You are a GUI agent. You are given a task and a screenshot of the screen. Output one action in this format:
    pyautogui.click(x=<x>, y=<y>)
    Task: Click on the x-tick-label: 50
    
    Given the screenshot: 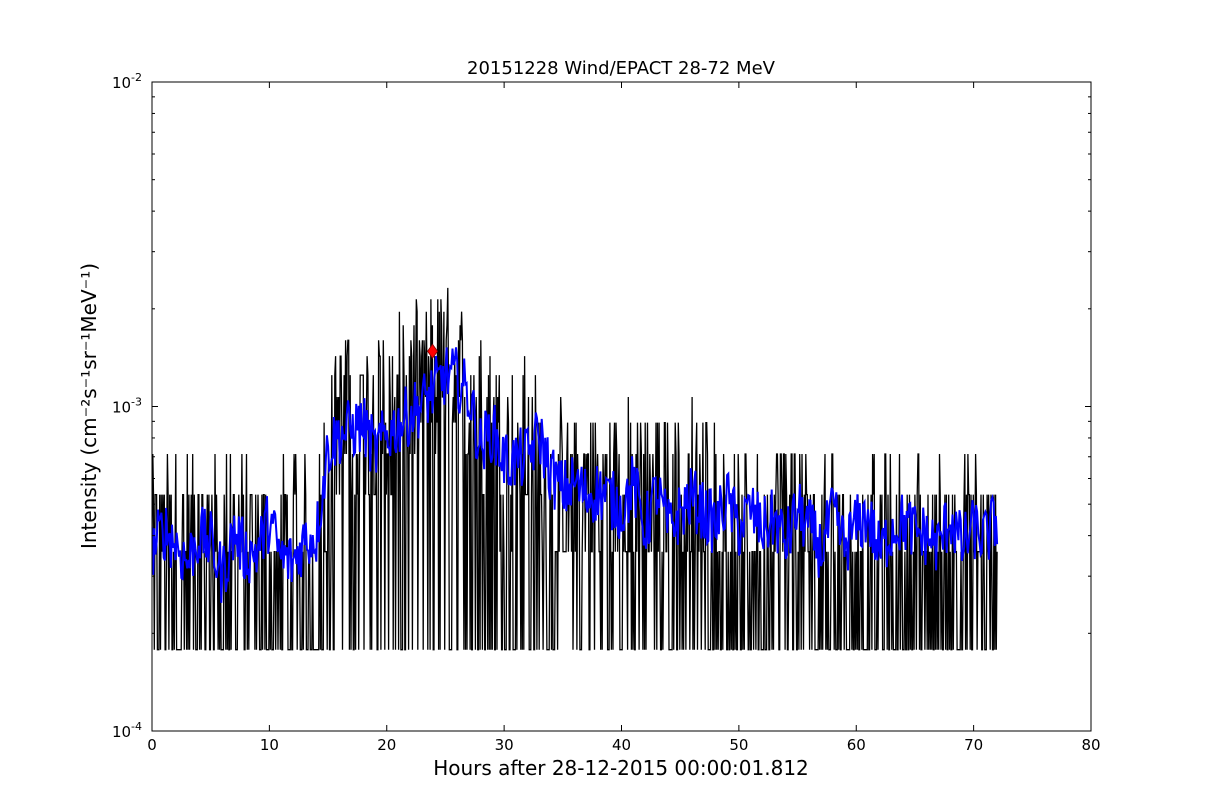 What is the action you would take?
    pyautogui.click(x=738, y=745)
    